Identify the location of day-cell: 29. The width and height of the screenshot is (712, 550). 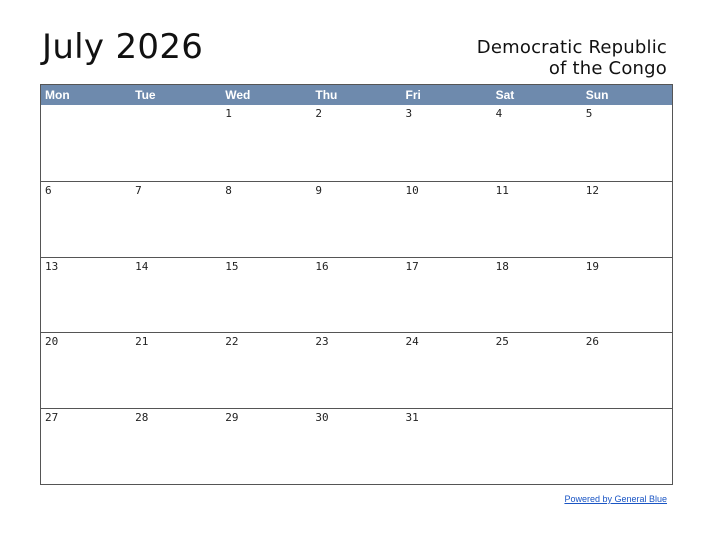
(232, 418).